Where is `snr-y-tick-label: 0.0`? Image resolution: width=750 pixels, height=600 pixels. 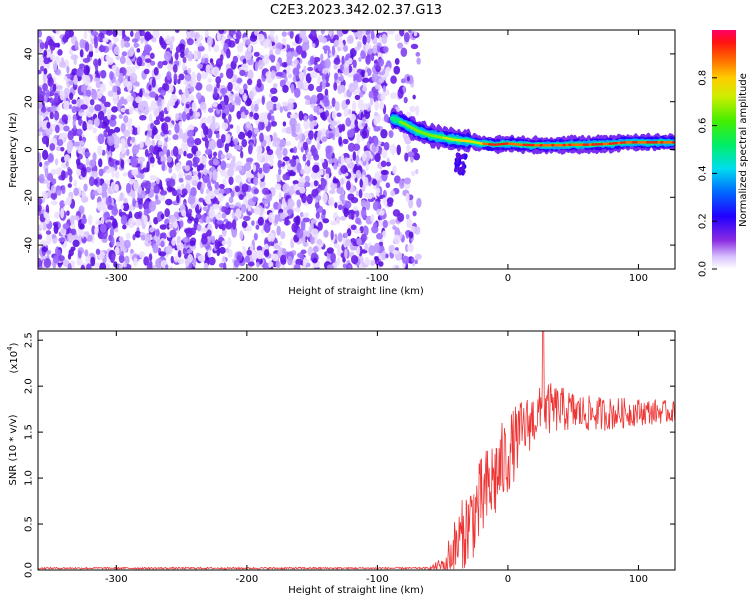
snr-y-tick-label: 0.0 is located at coordinates (29, 570).